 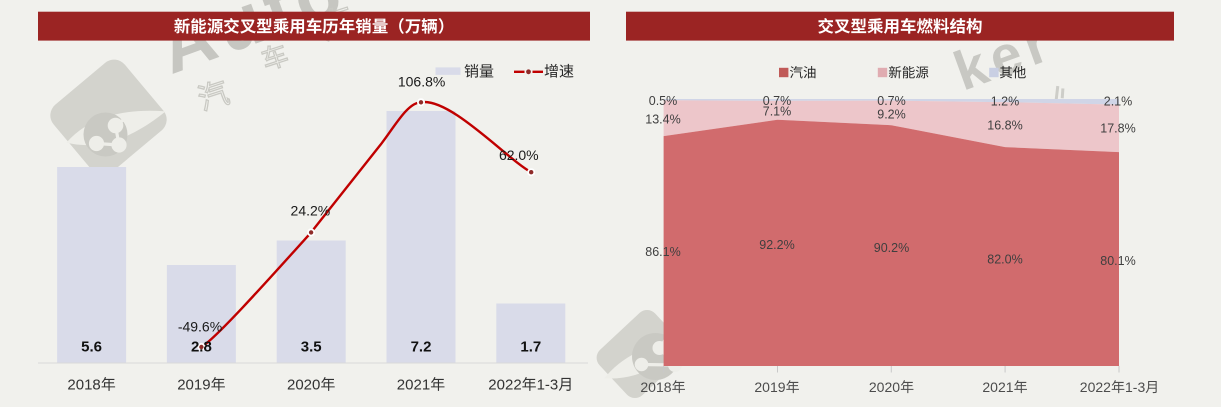 I want to click on svg-text: 13.4%, so click(x=662, y=120).